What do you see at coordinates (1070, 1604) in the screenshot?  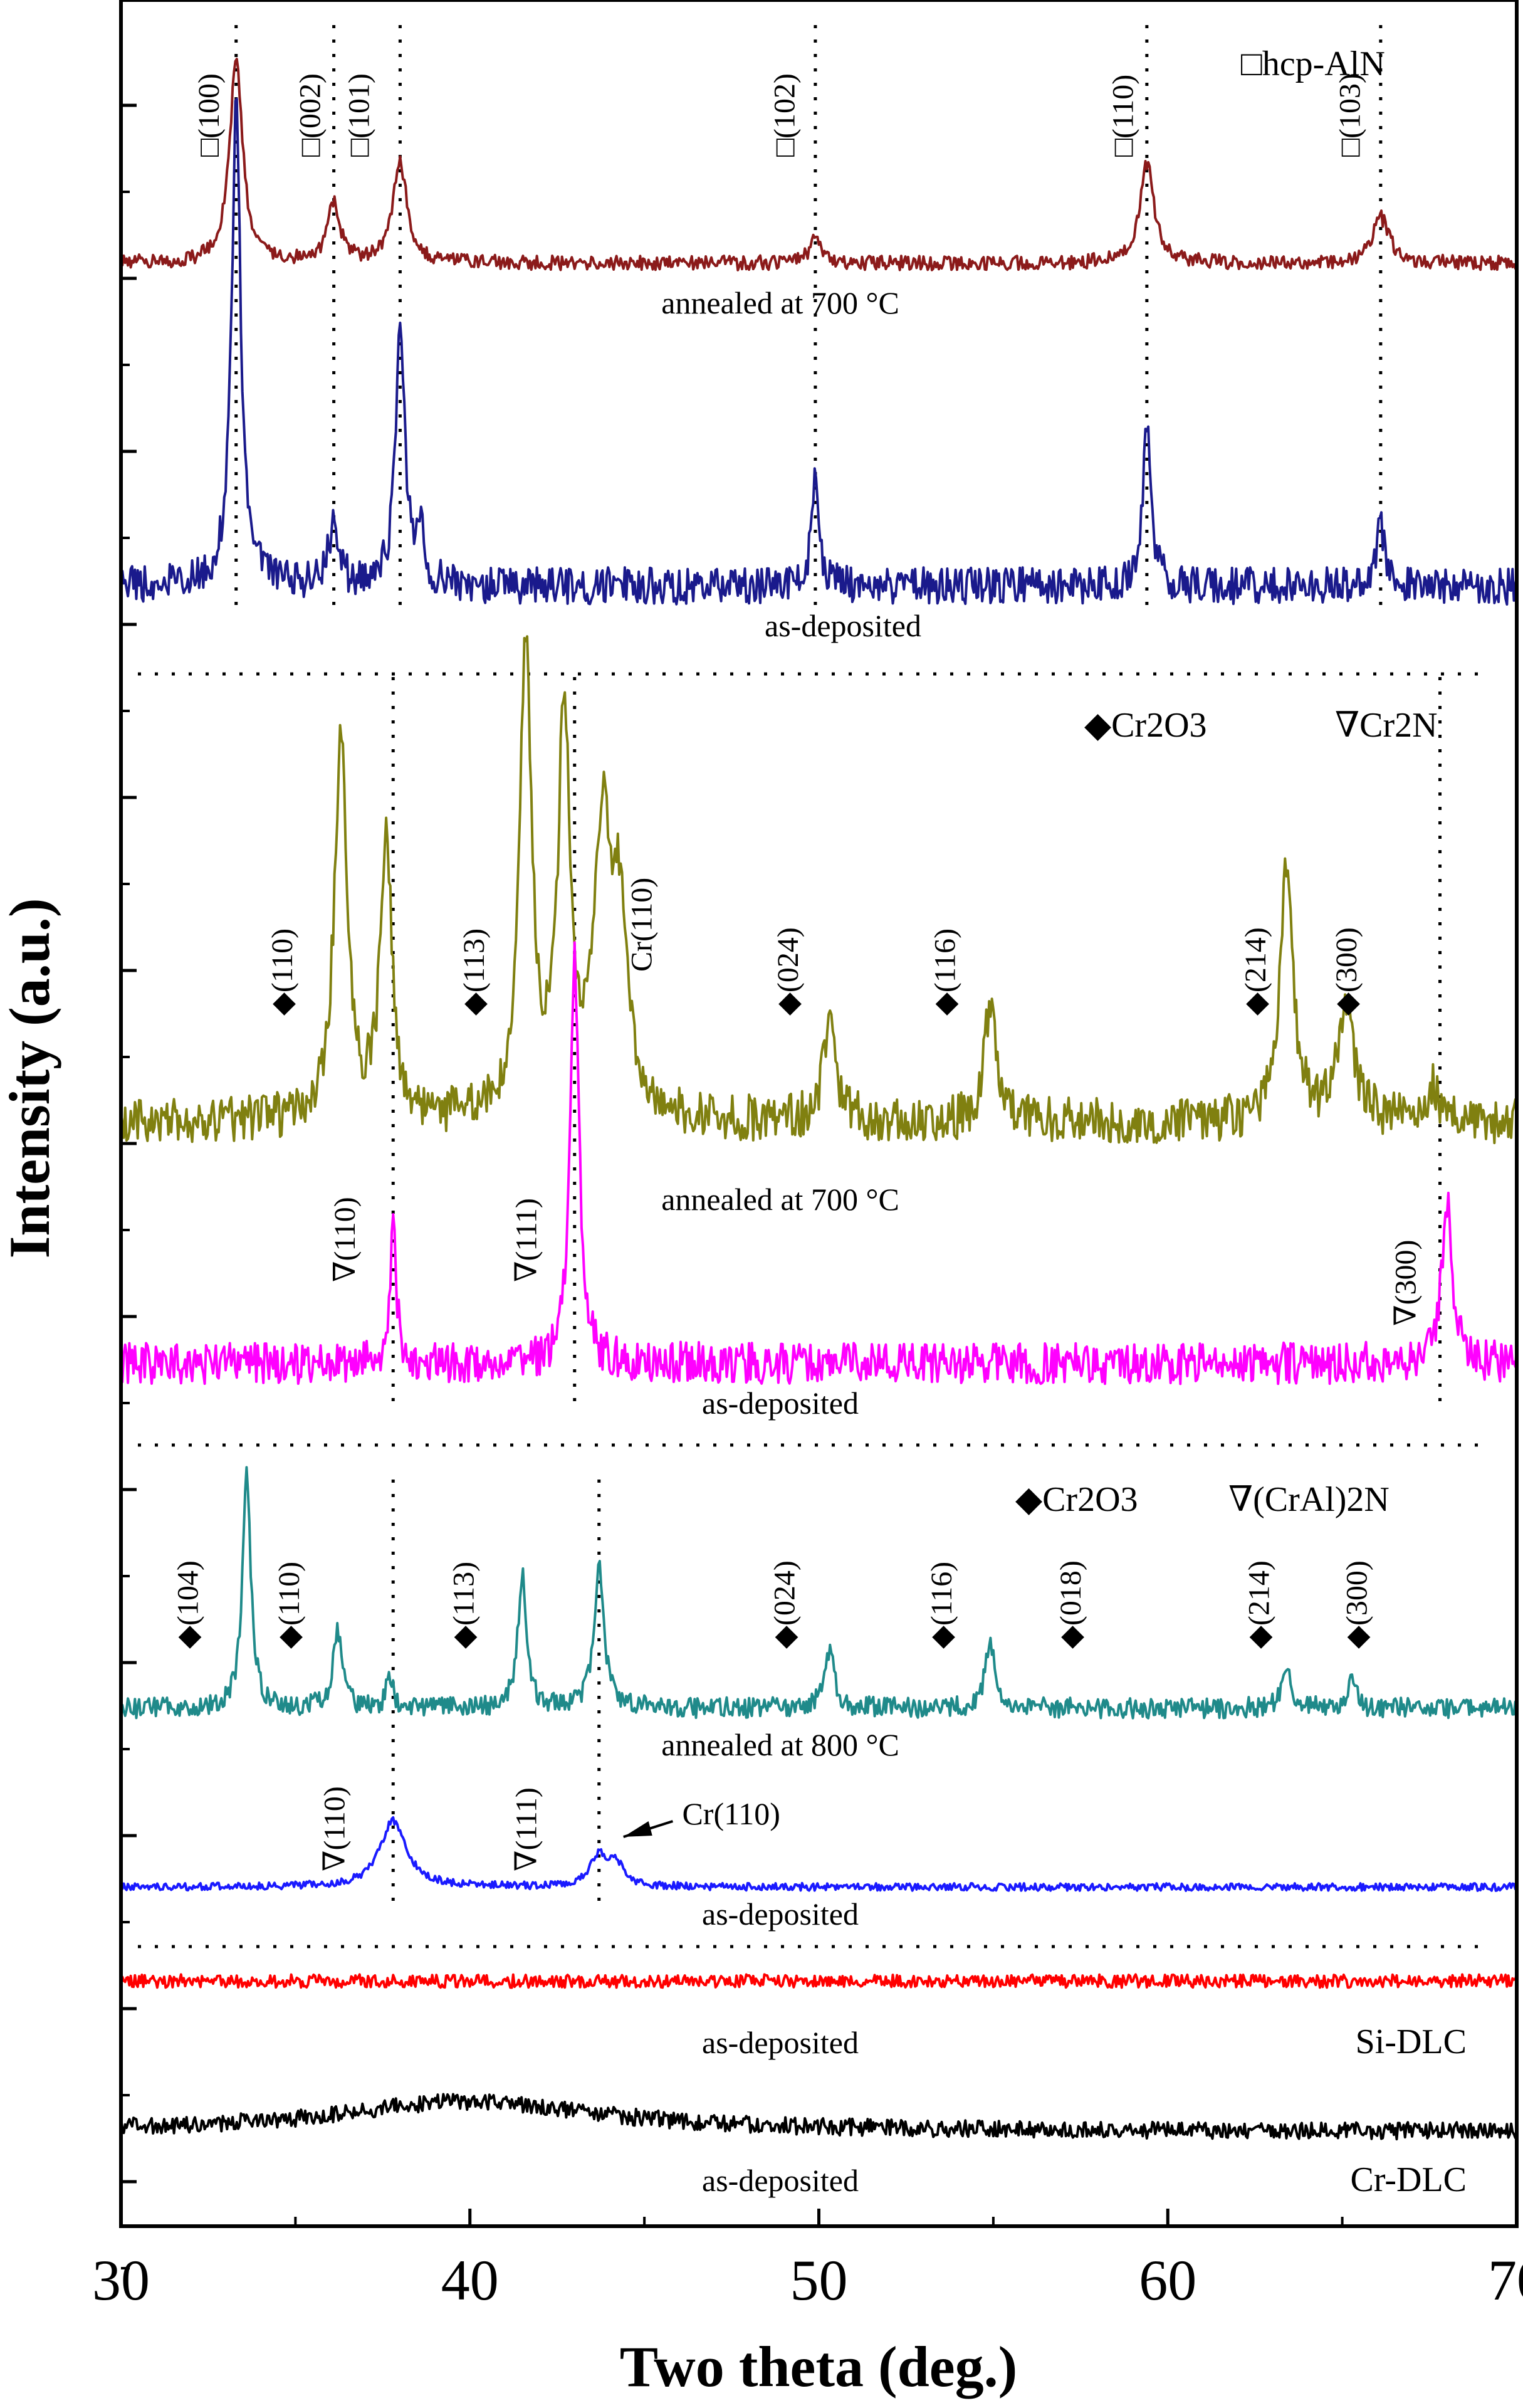 I see `peak-label: ◆(018)` at bounding box center [1070, 1604].